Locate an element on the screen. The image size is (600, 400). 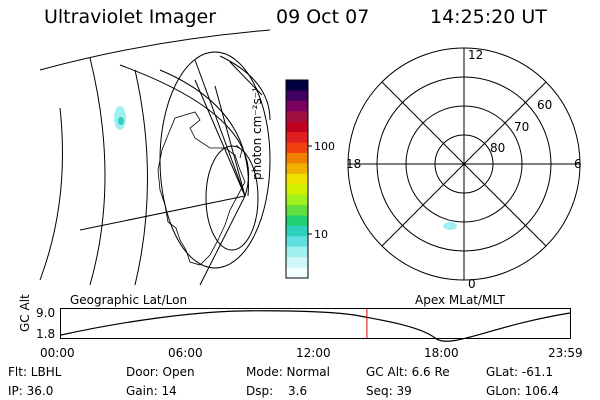
info-gain: Gain: 14 is located at coordinates (151, 391).